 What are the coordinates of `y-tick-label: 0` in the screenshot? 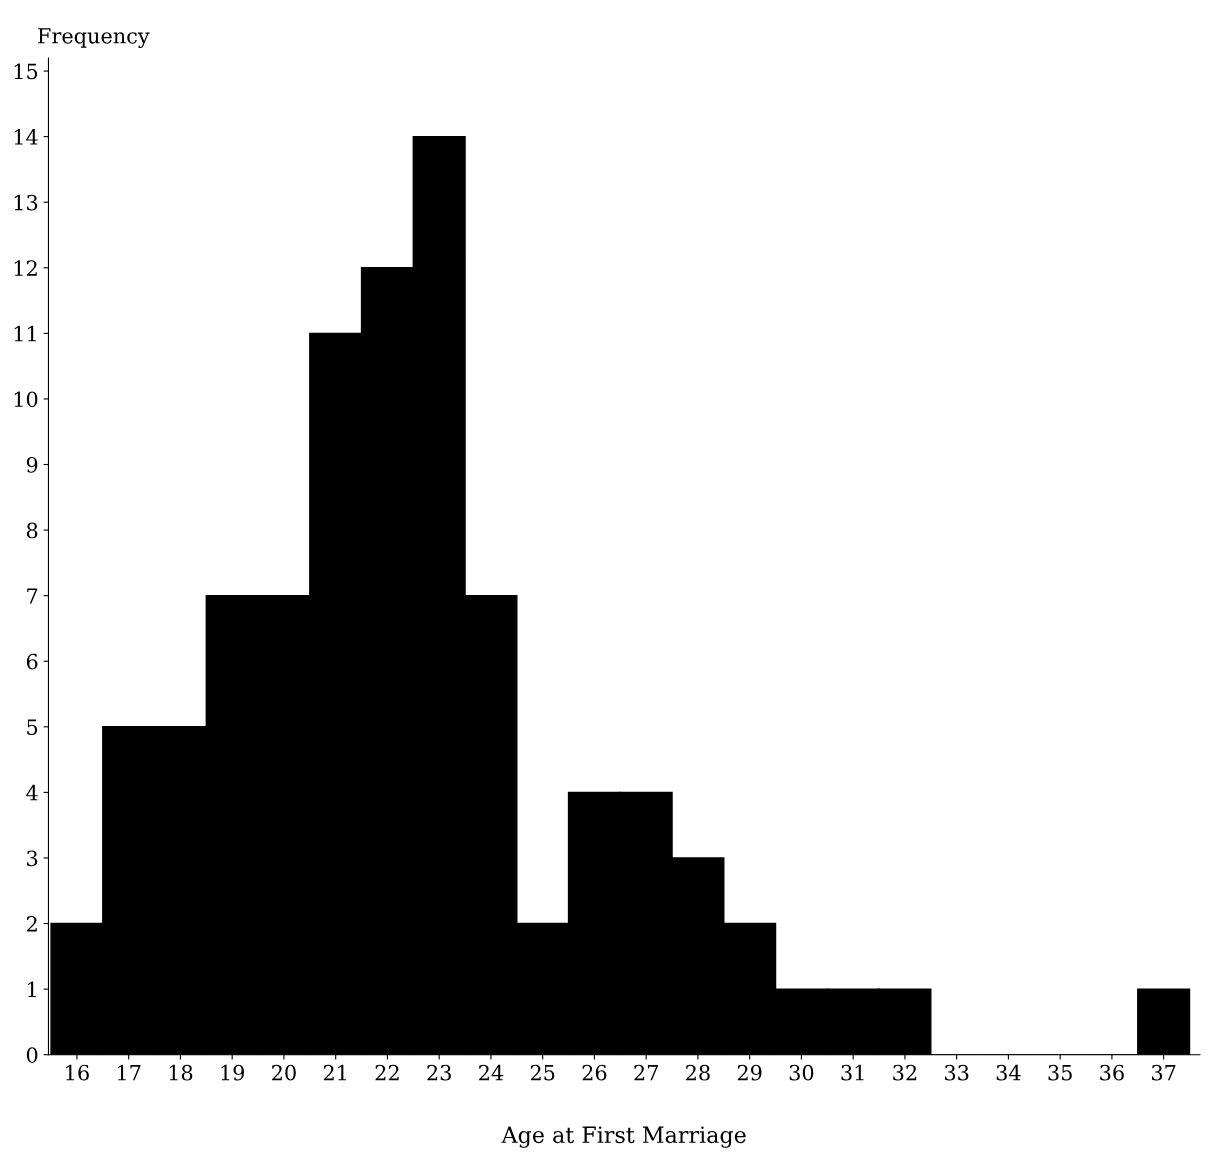 It's located at (32, 1055).